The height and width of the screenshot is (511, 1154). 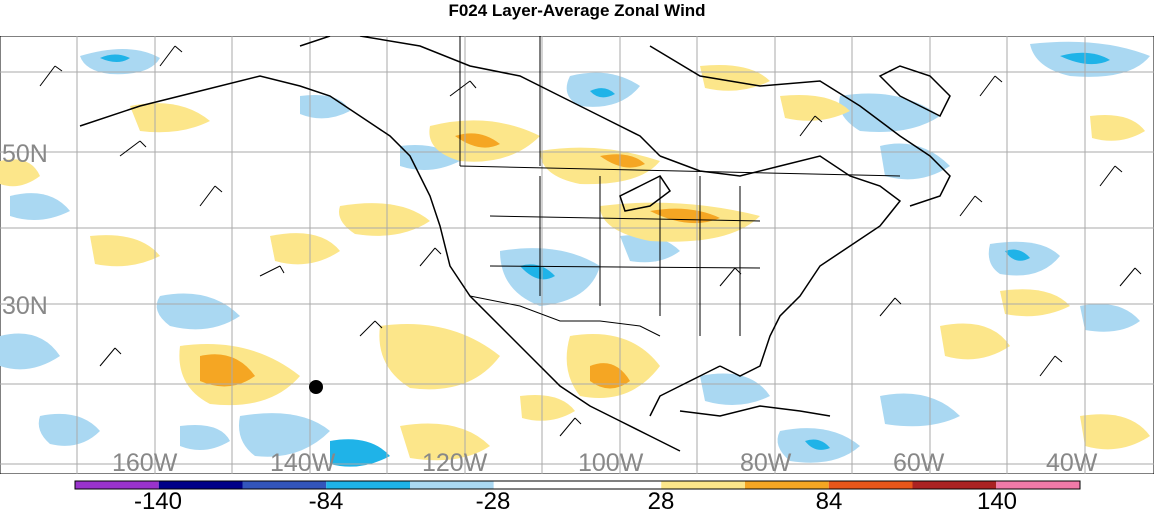 What do you see at coordinates (326, 499) in the screenshot?
I see `legend-tick-label: -84` at bounding box center [326, 499].